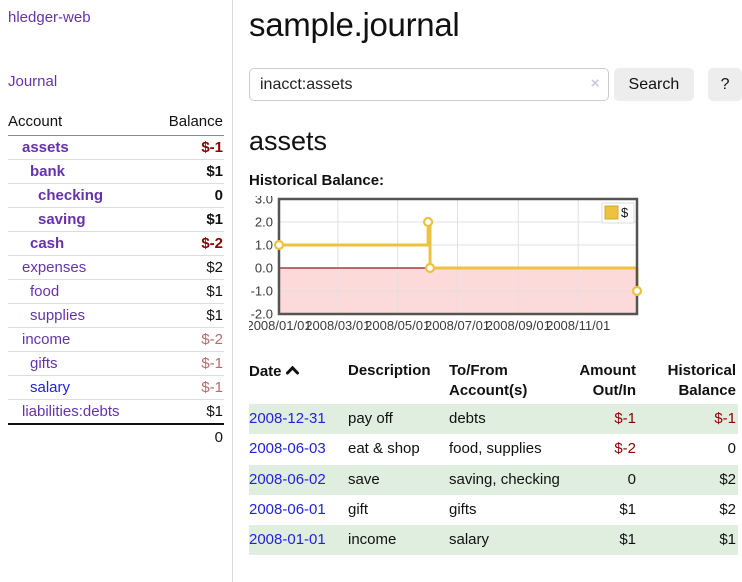  What do you see at coordinates (71, 195) in the screenshot?
I see `account-link: checking` at bounding box center [71, 195].